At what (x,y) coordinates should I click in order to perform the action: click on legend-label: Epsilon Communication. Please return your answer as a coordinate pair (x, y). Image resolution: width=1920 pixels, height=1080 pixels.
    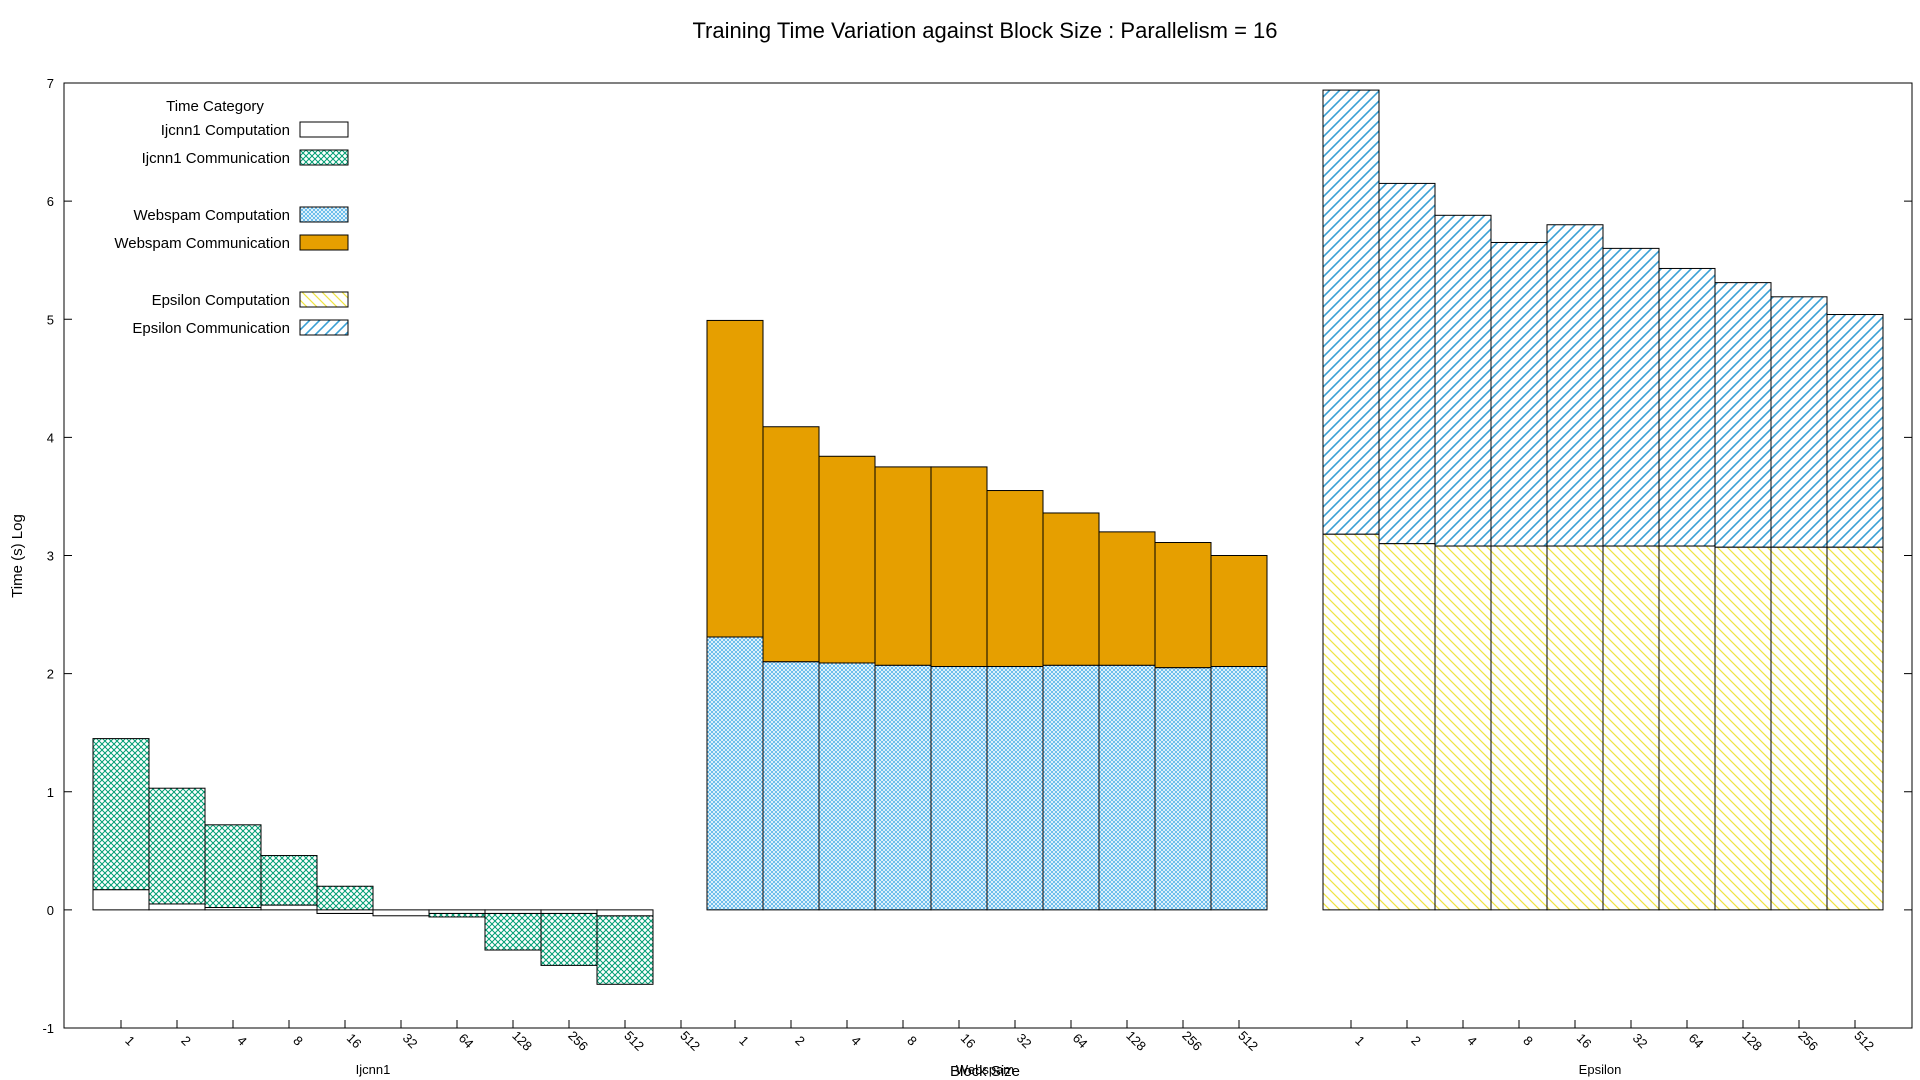
    Looking at the image, I should click on (211, 328).